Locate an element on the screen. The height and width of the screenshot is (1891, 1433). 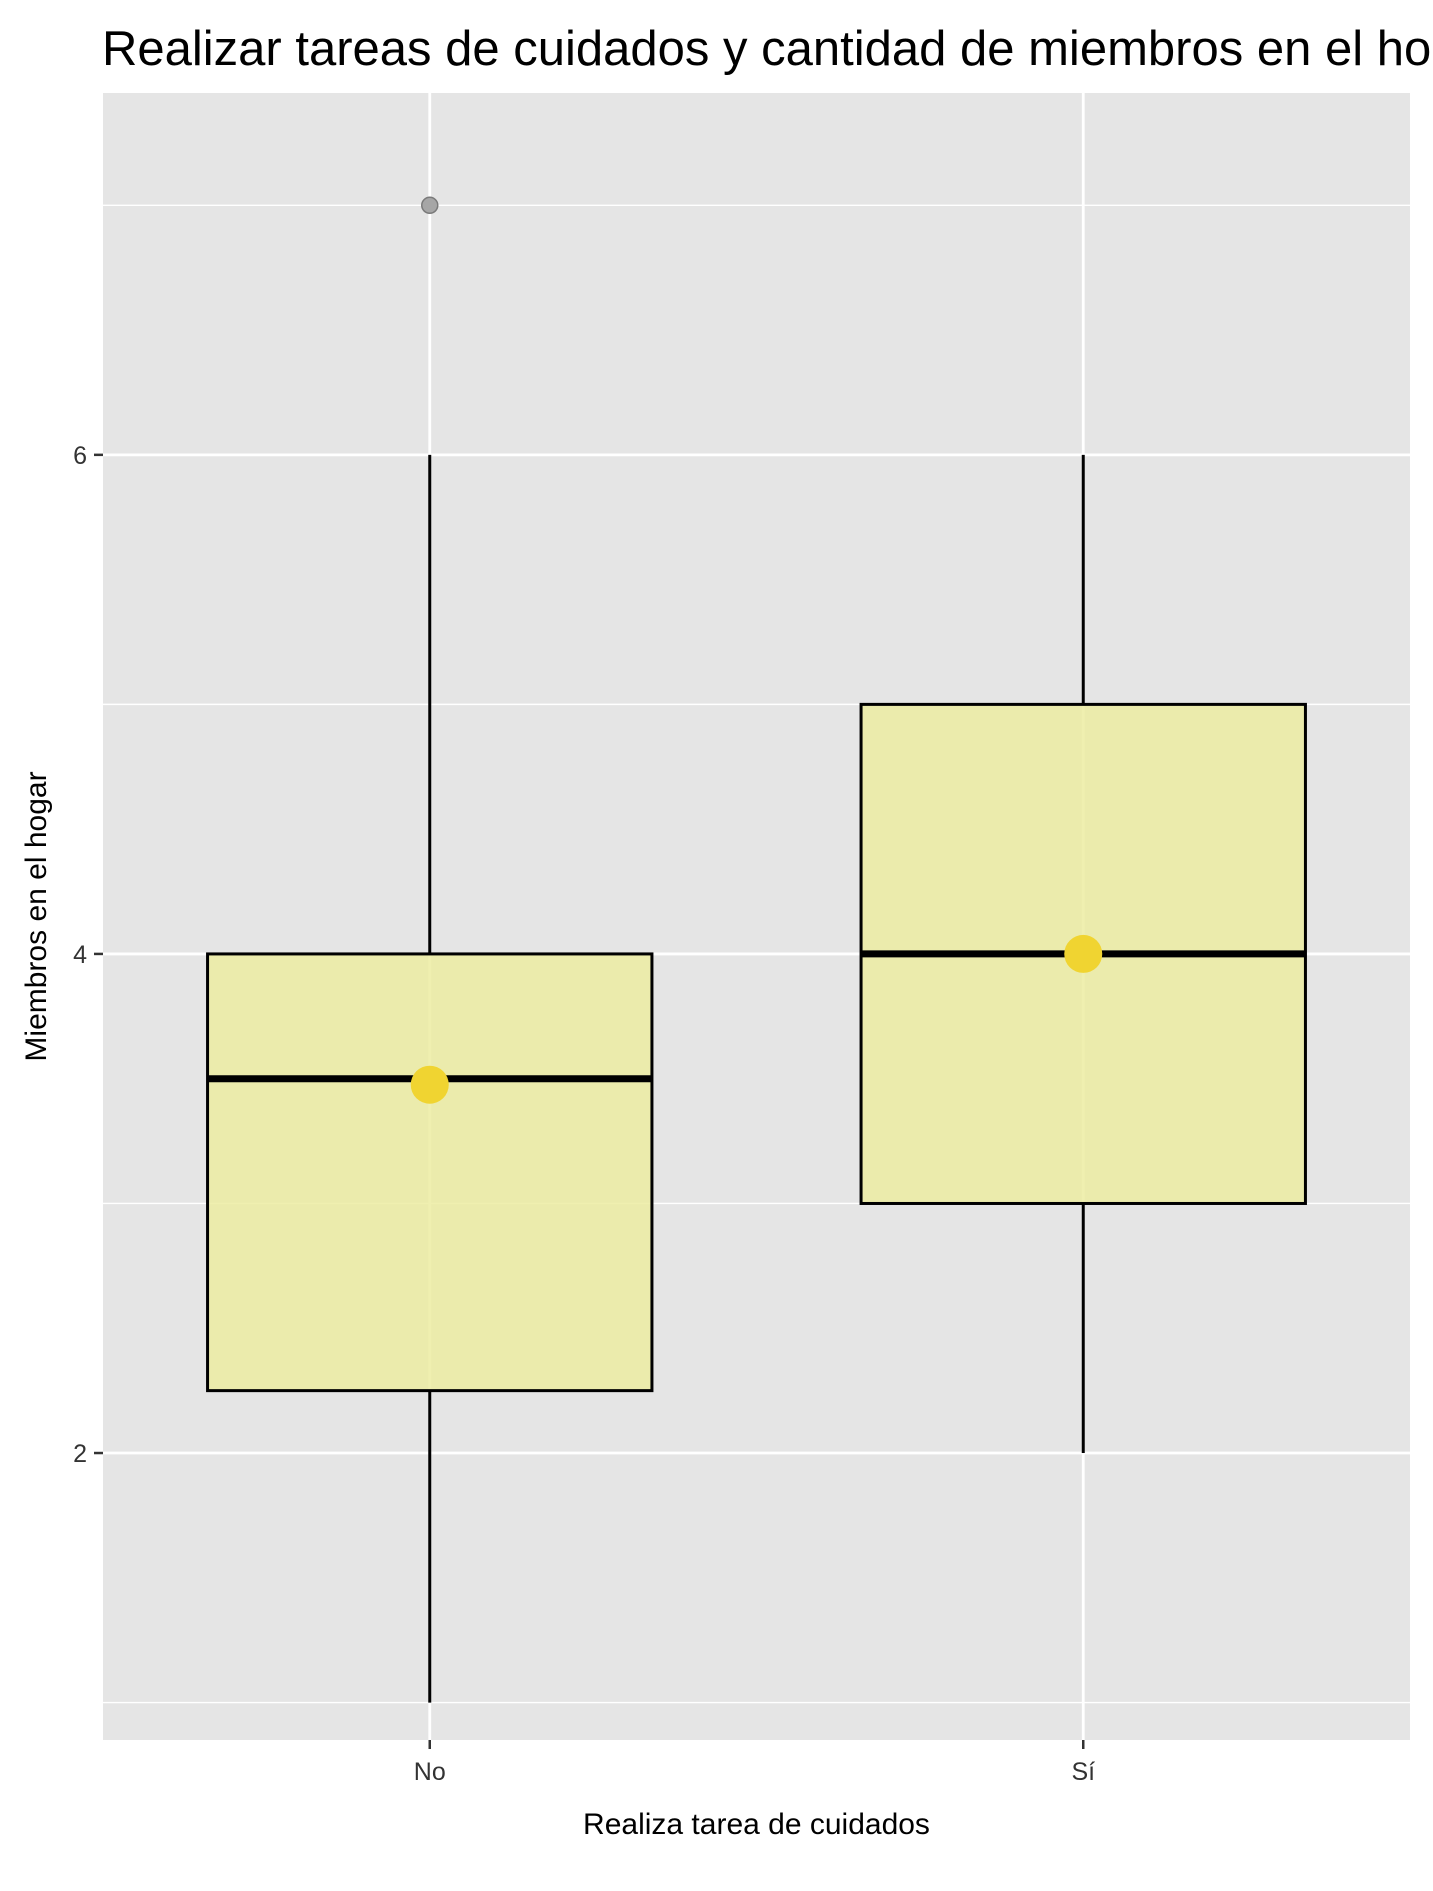
y-tick-label: 4 is located at coordinates (80, 955).